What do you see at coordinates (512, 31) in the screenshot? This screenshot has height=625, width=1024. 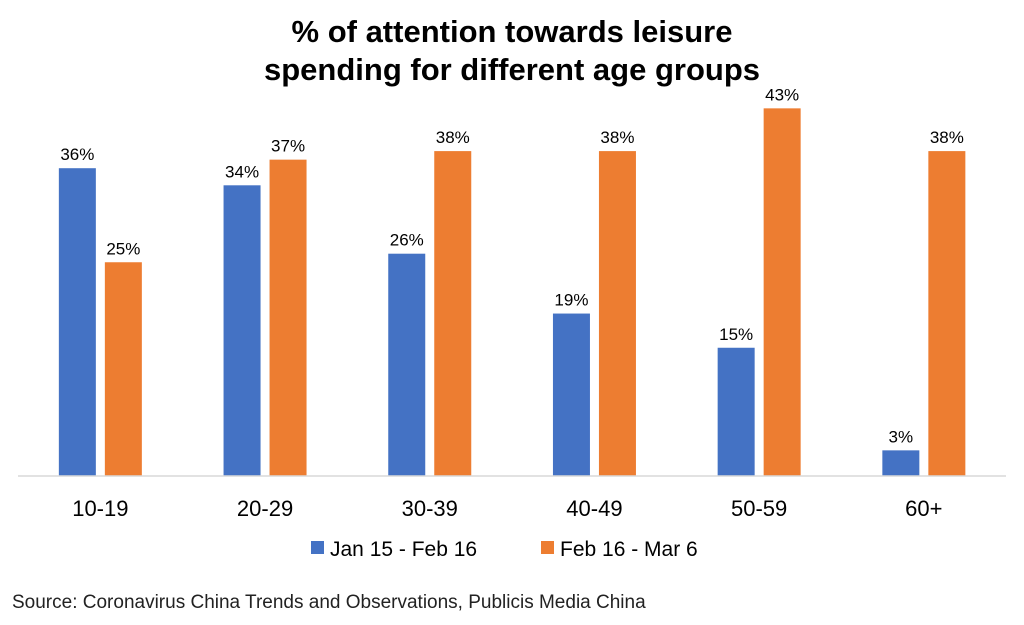 I see `chart-title-line-1: % of attention towards leisure` at bounding box center [512, 31].